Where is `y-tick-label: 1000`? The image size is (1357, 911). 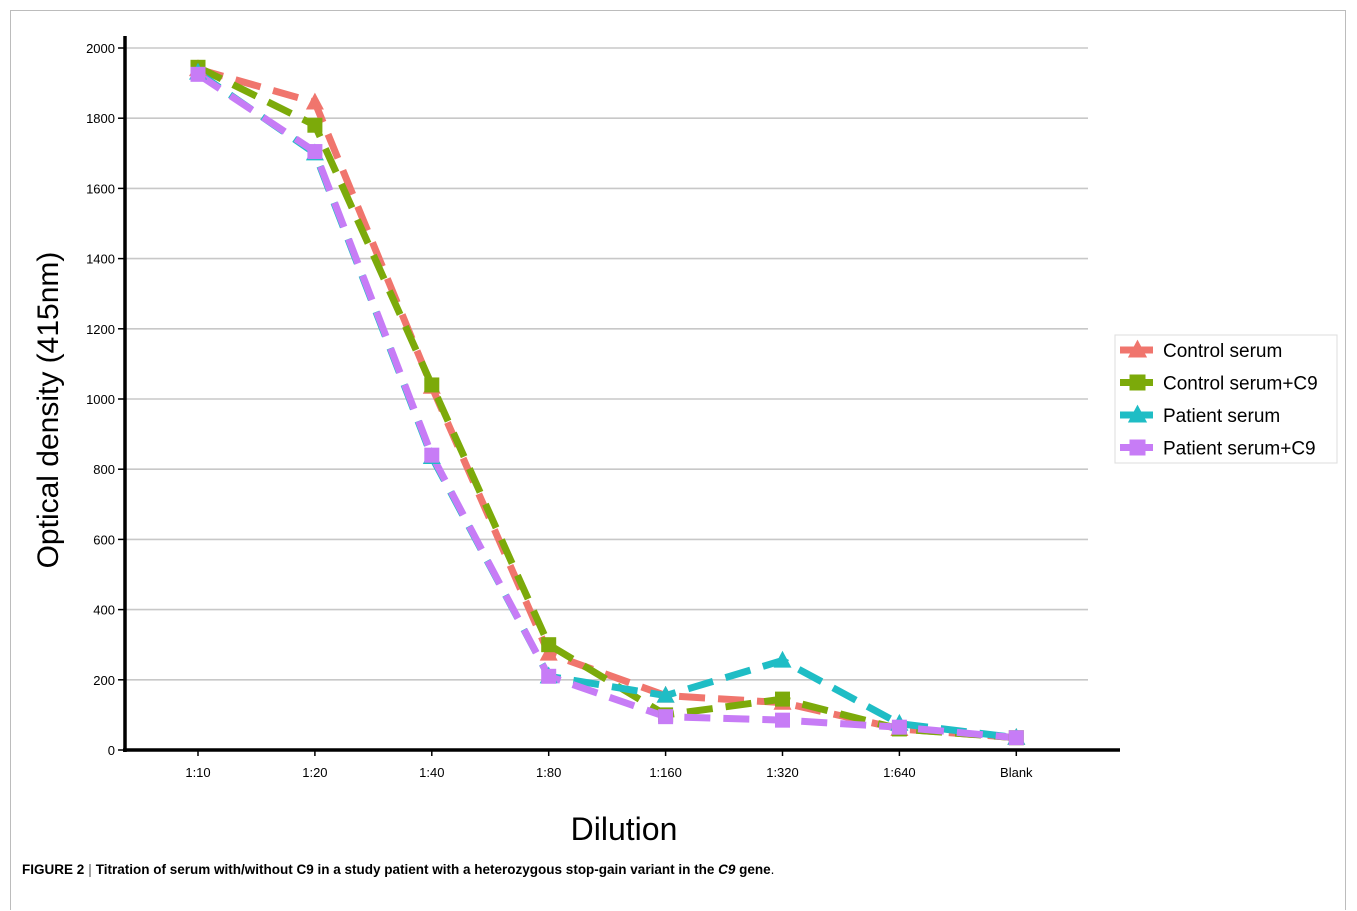
y-tick-label: 1000 is located at coordinates (100, 399).